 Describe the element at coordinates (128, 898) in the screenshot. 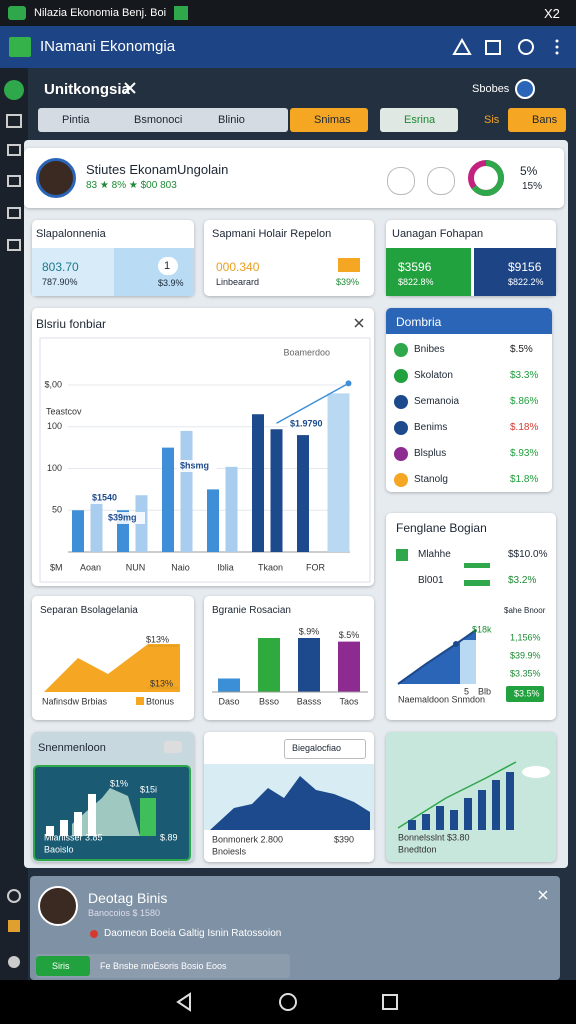

I see `panel-name: Deotag Binis` at that location.